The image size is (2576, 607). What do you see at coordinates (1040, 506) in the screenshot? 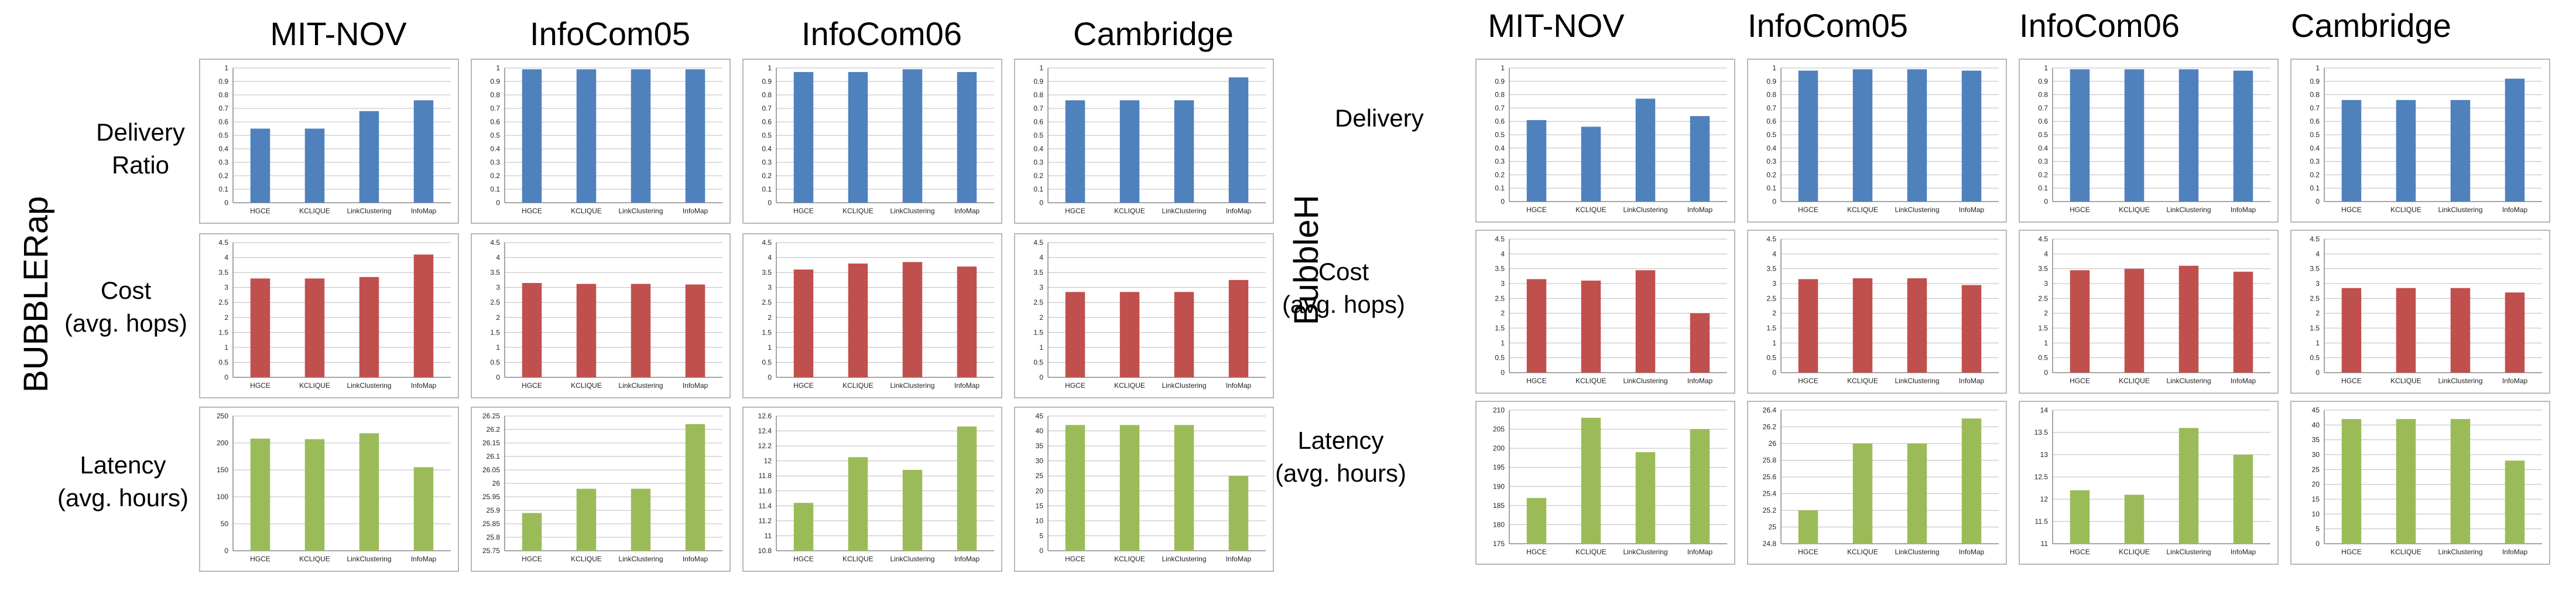
I see `y-tick-label: 15` at bounding box center [1040, 506].